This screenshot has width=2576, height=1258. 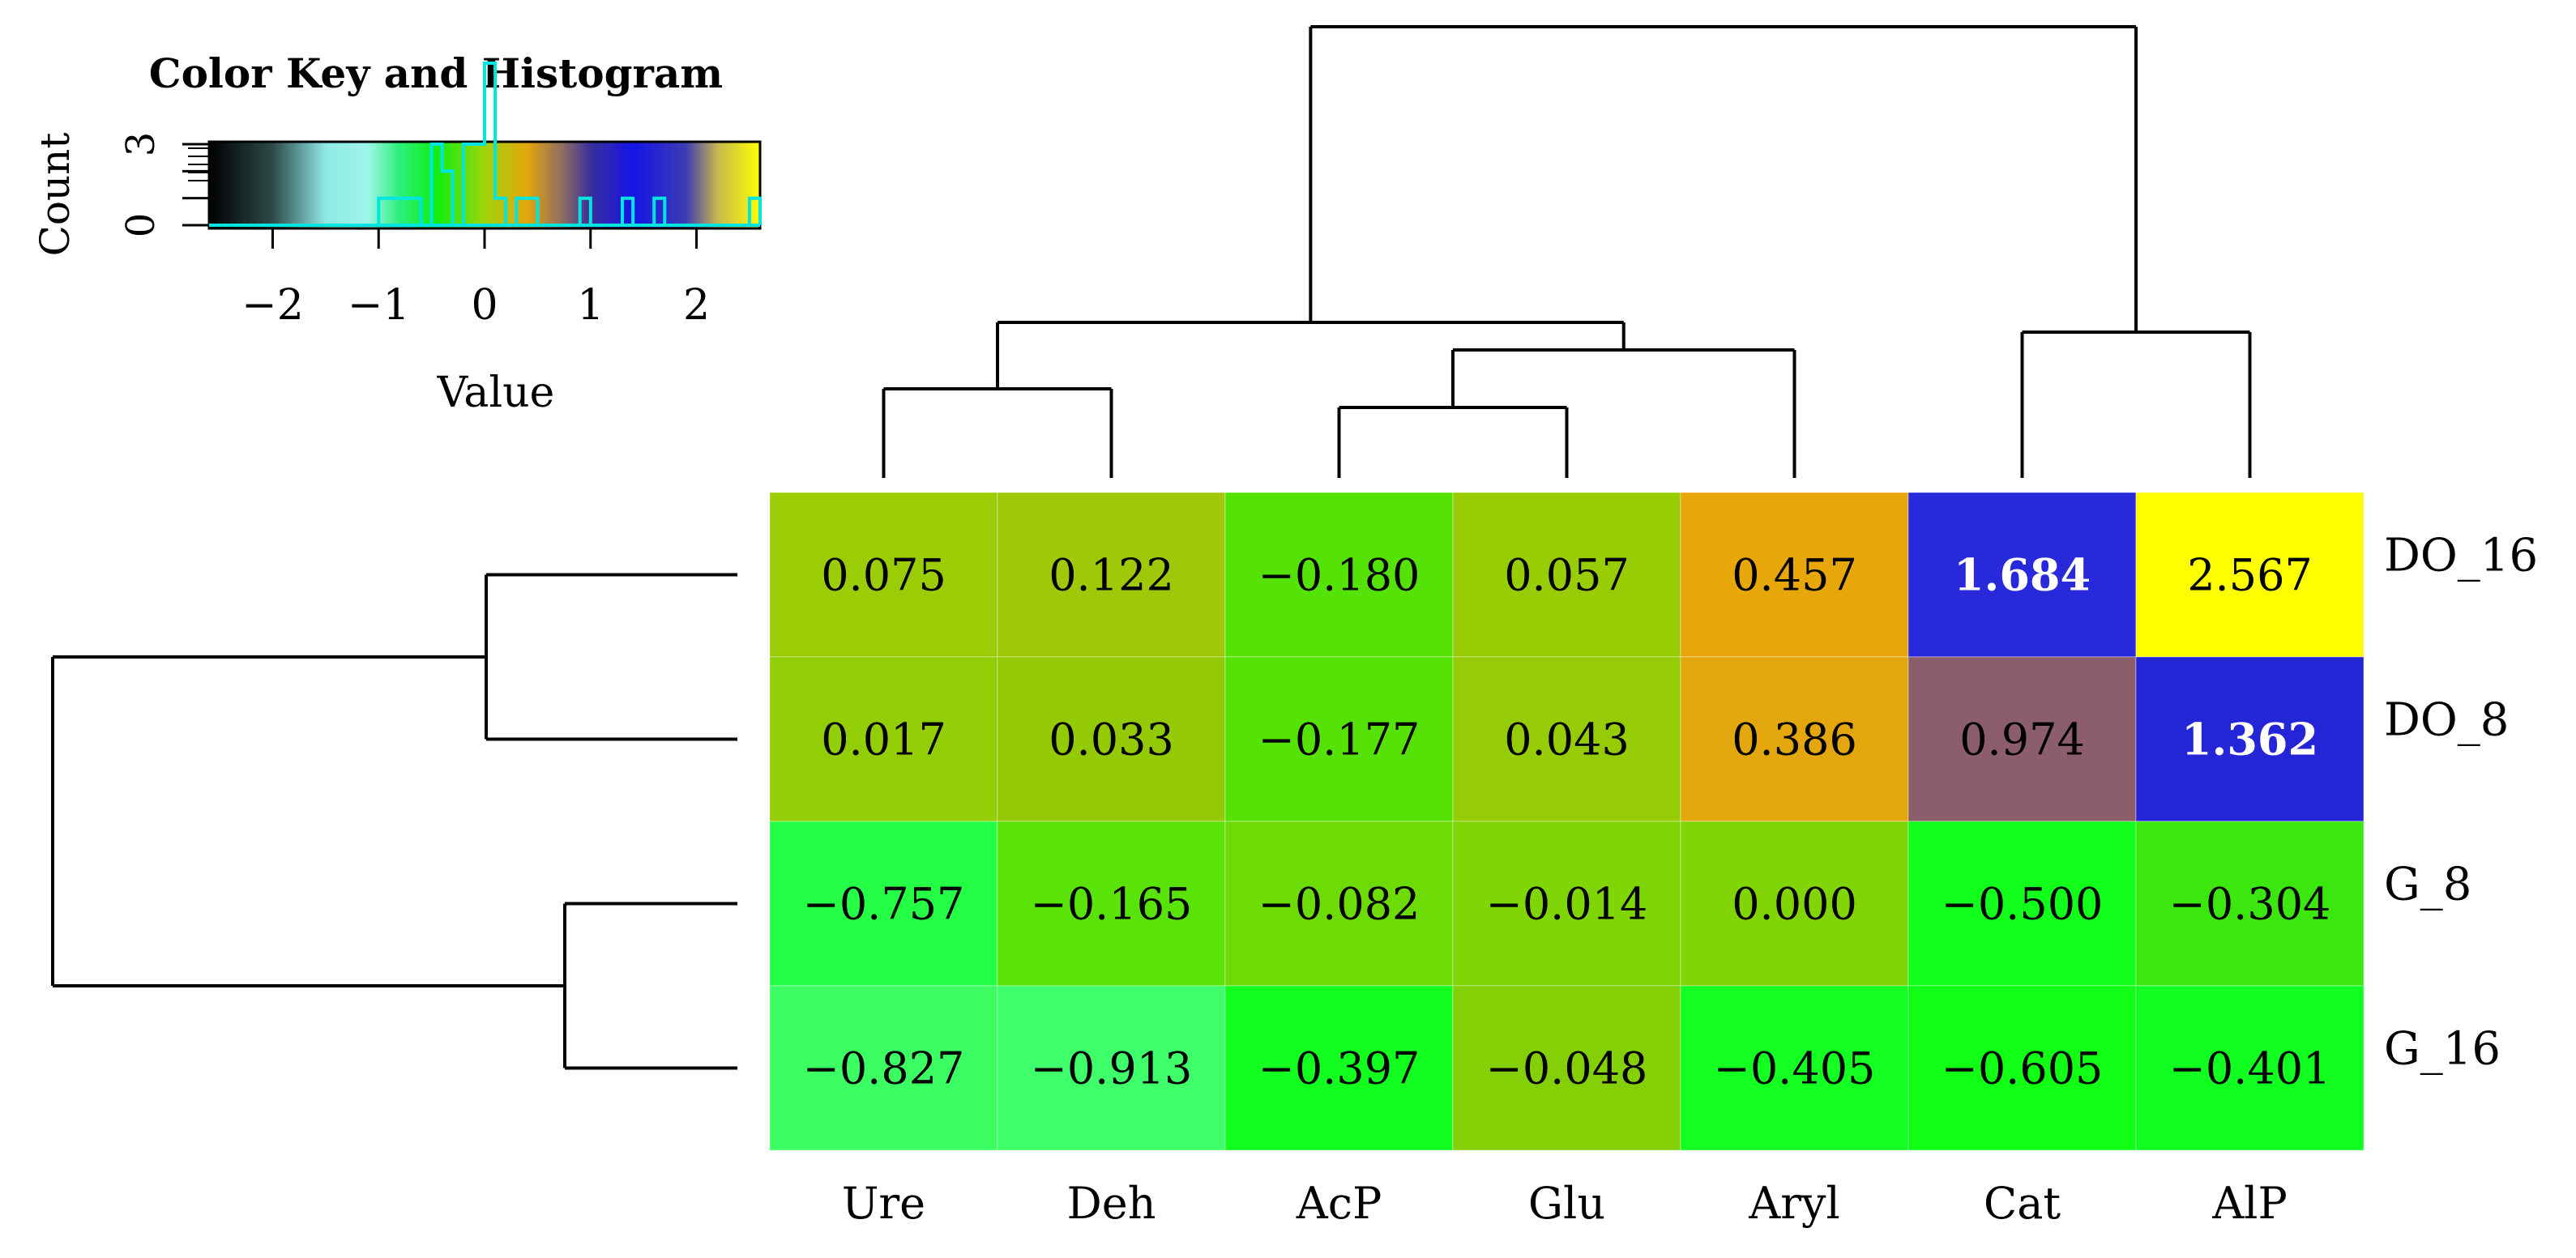 I want to click on cell-DO_16-Deh, so click(x=1111, y=575).